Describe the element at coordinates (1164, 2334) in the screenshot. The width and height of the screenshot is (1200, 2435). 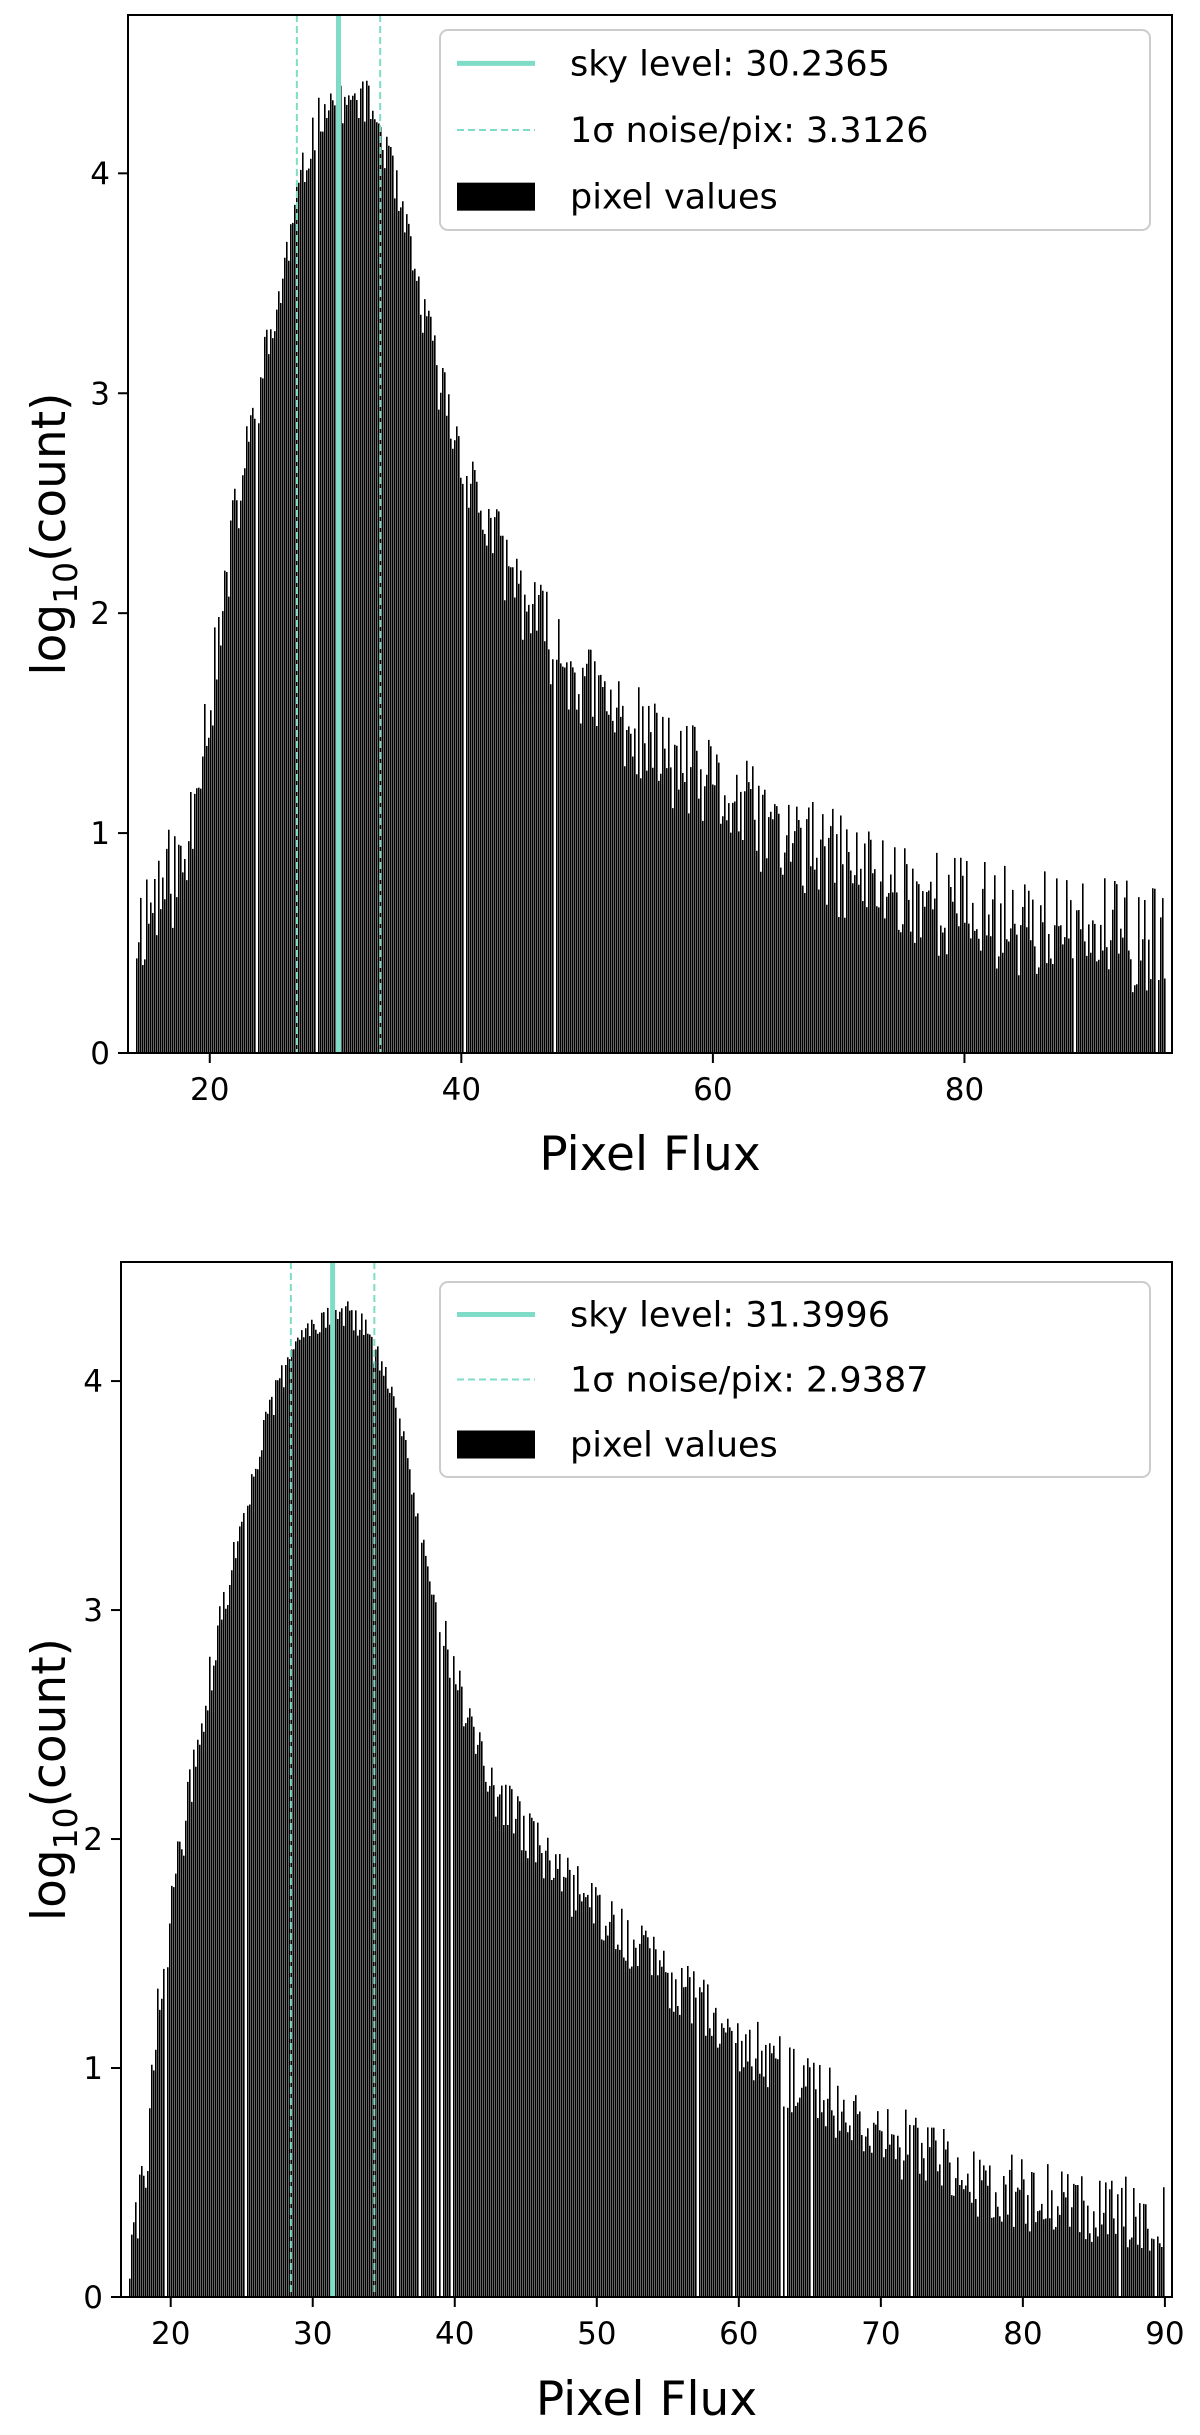
I see `x-tick-label: 90` at that location.